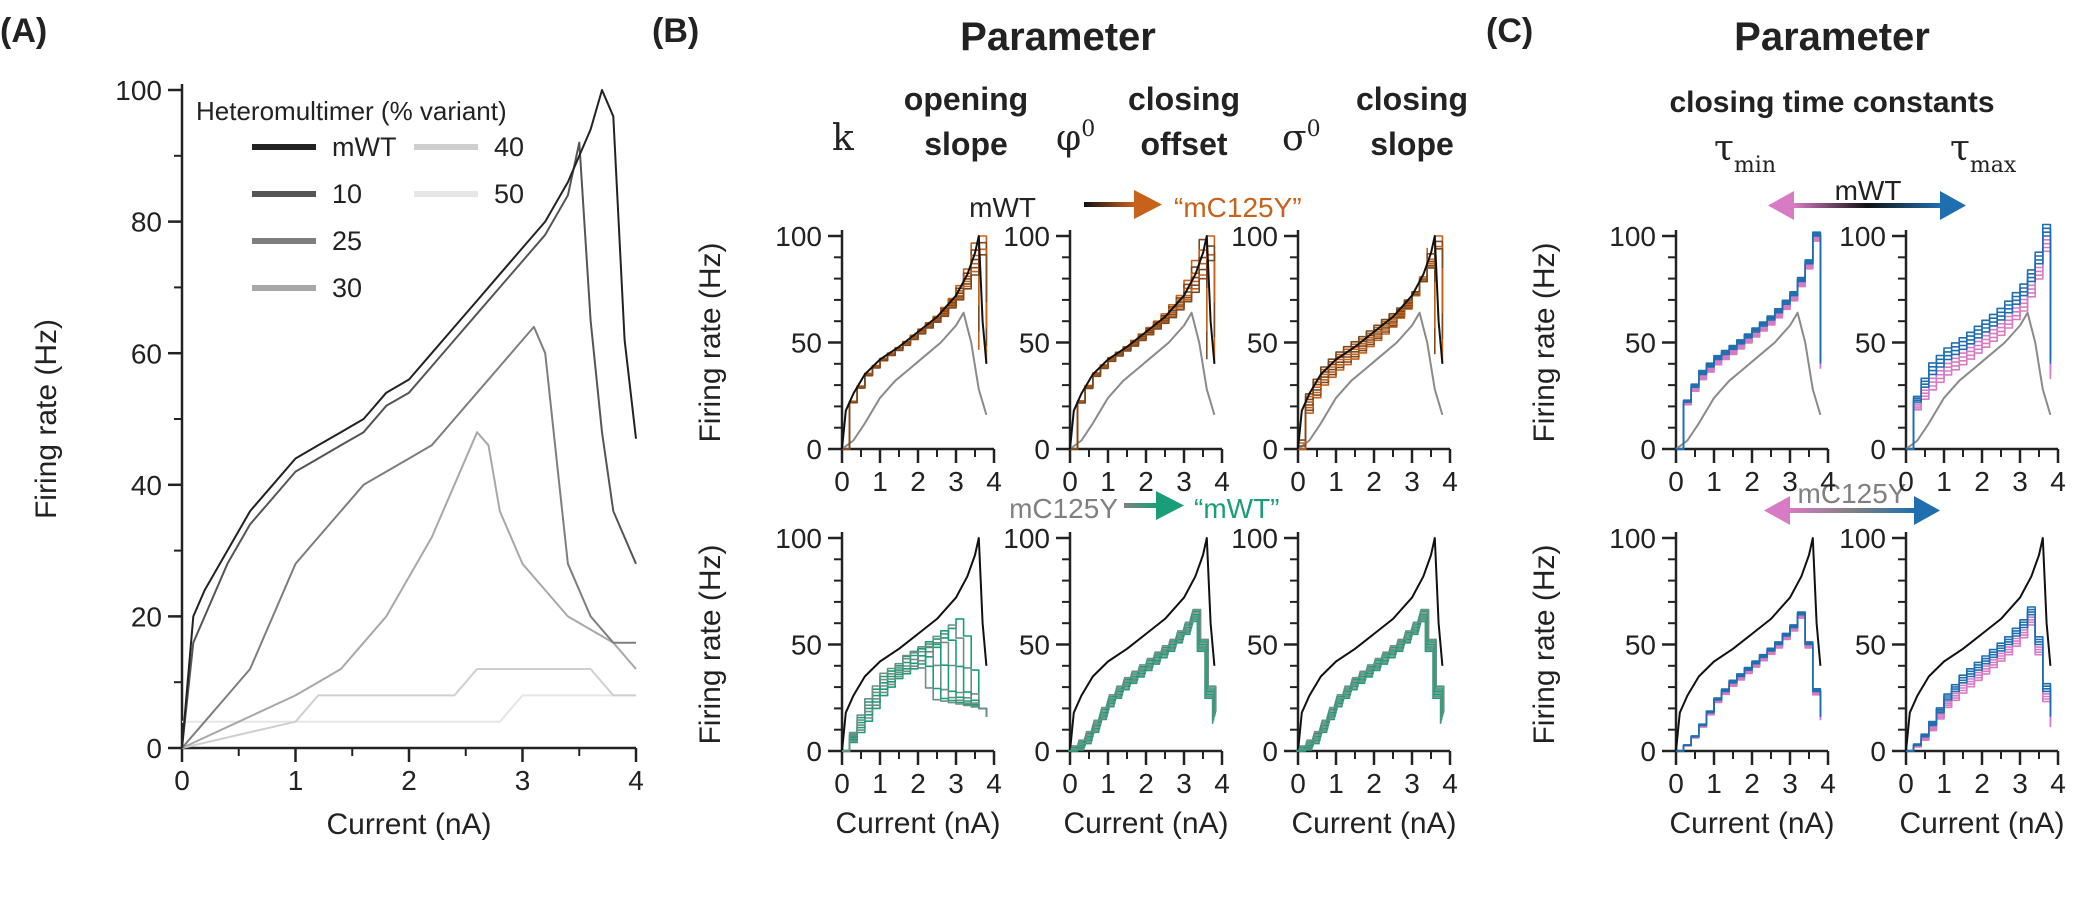  I want to click on arrow-c-bot-shaft, so click(1852, 510).